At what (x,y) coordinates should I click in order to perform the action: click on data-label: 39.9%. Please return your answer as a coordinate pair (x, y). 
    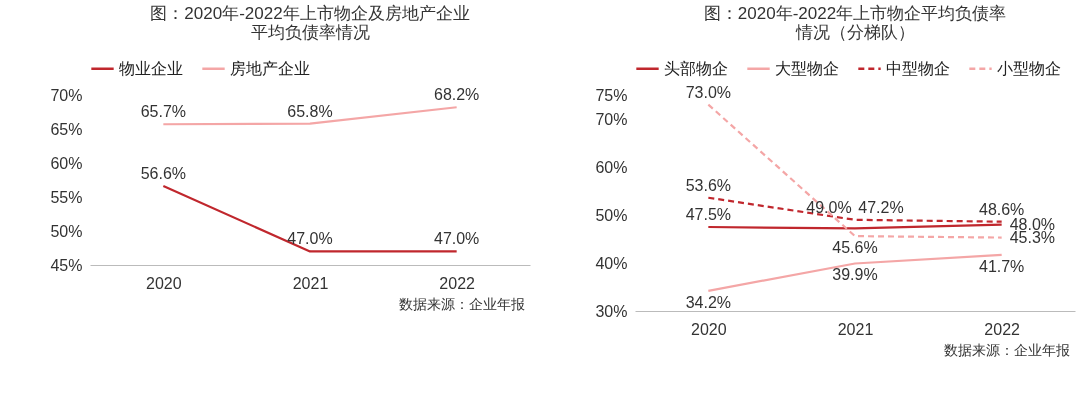
    Looking at the image, I should click on (855, 275).